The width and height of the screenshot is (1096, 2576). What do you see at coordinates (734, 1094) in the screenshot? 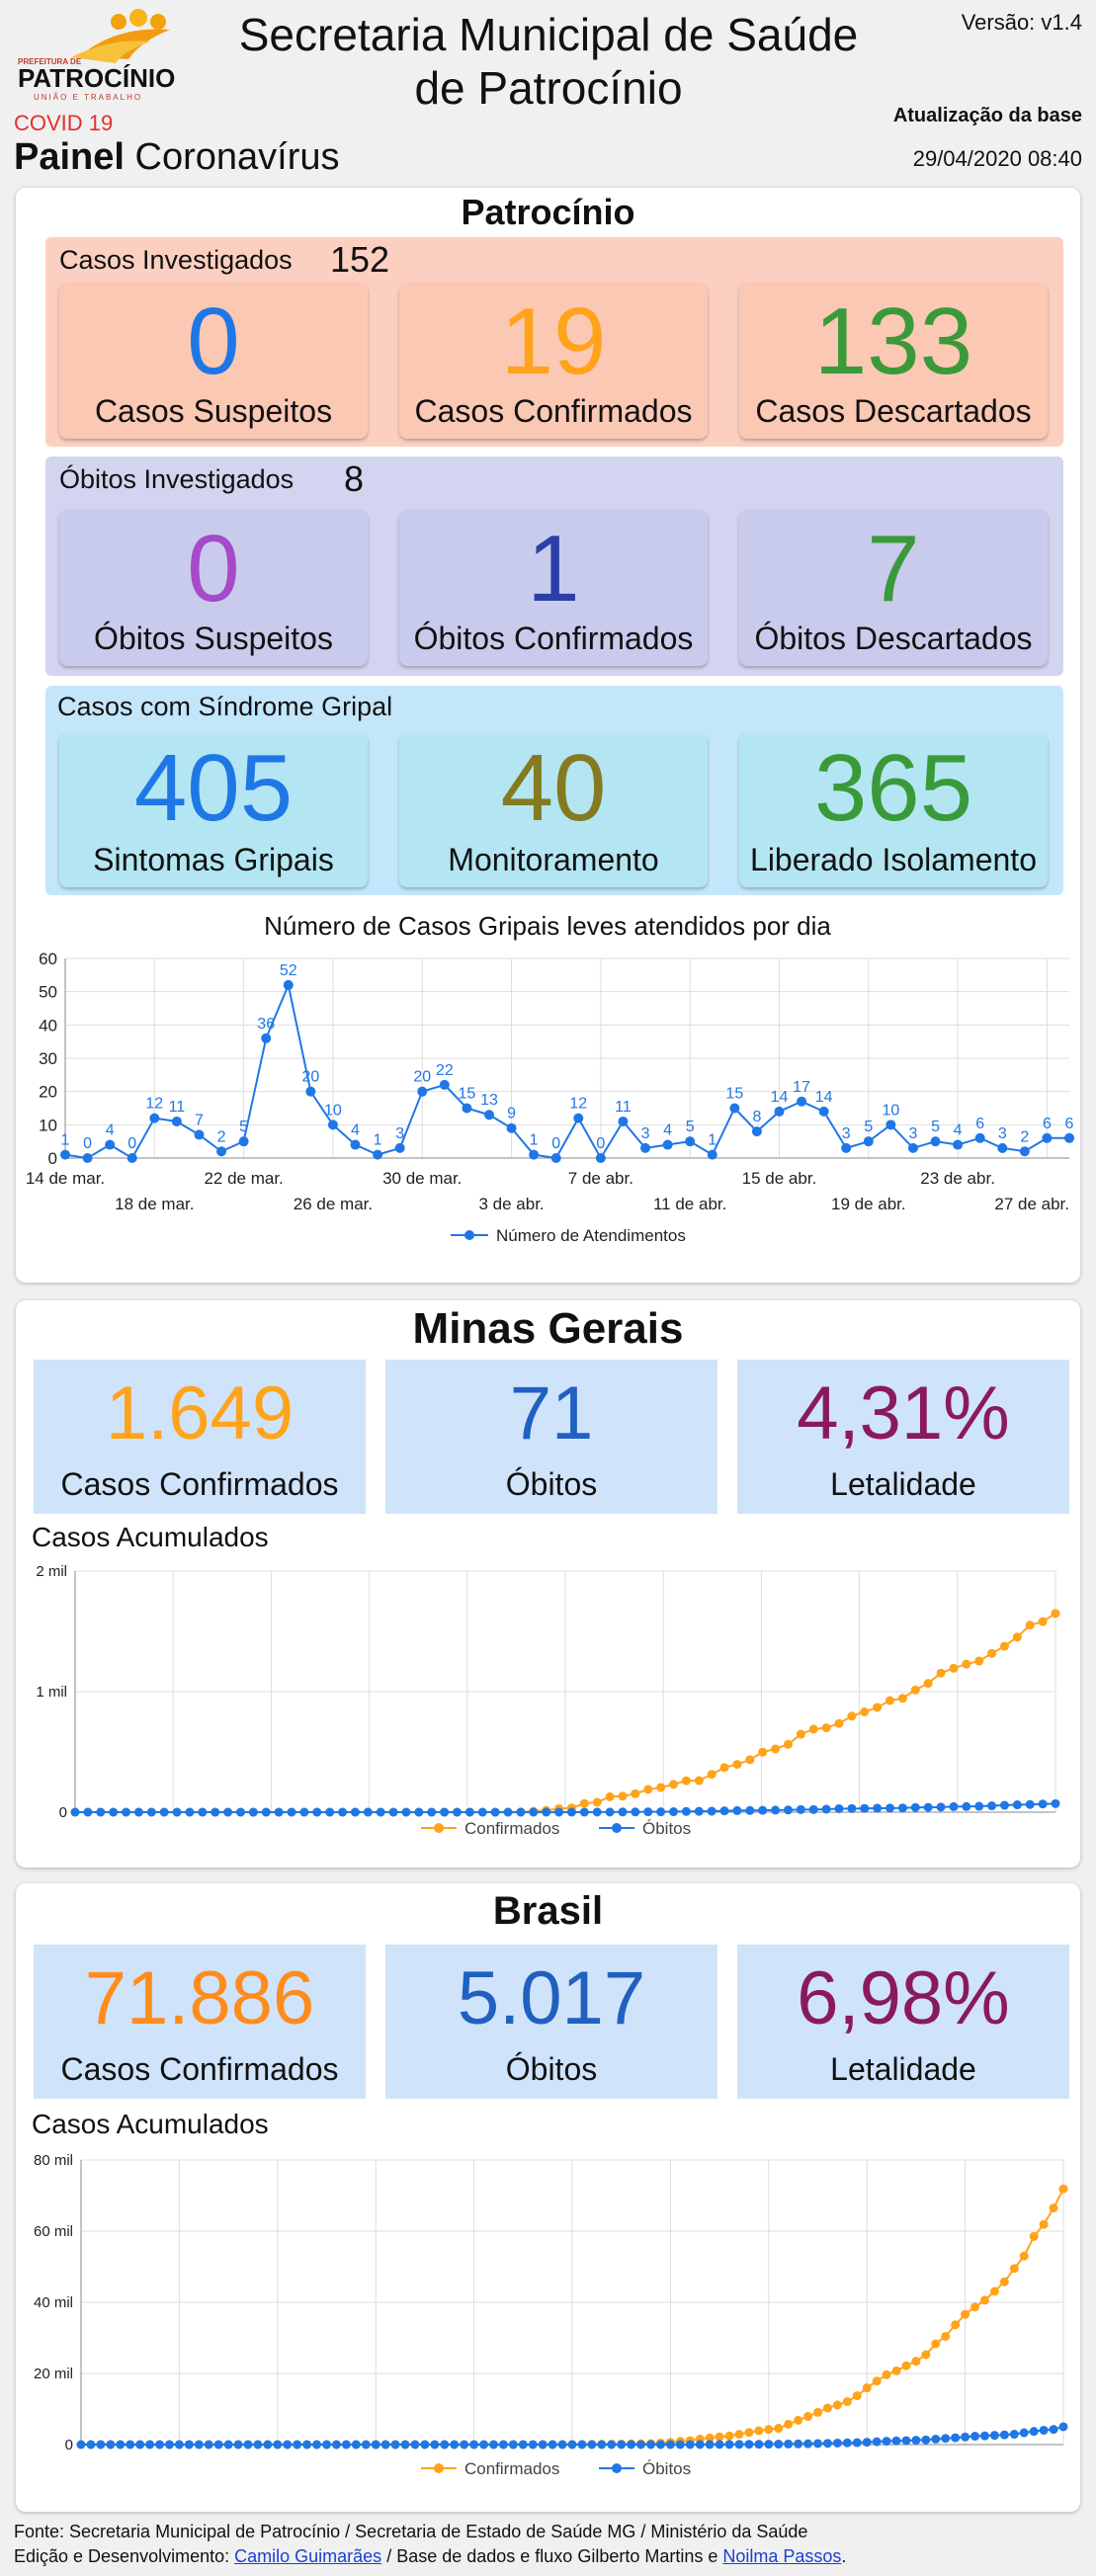
I see `data-label: 15` at bounding box center [734, 1094].